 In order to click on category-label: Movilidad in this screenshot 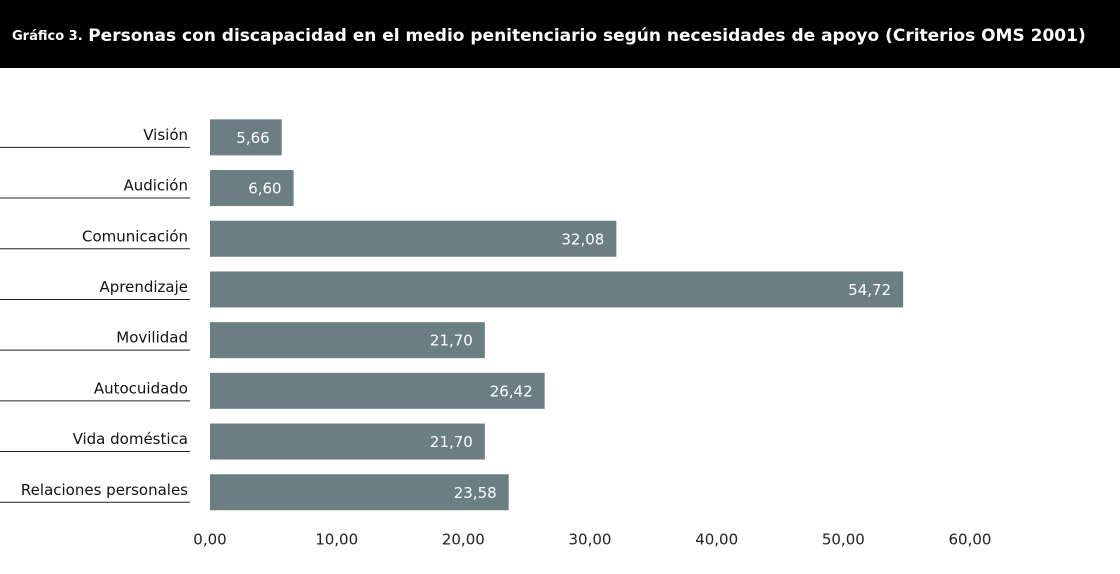, I will do `click(152, 338)`.